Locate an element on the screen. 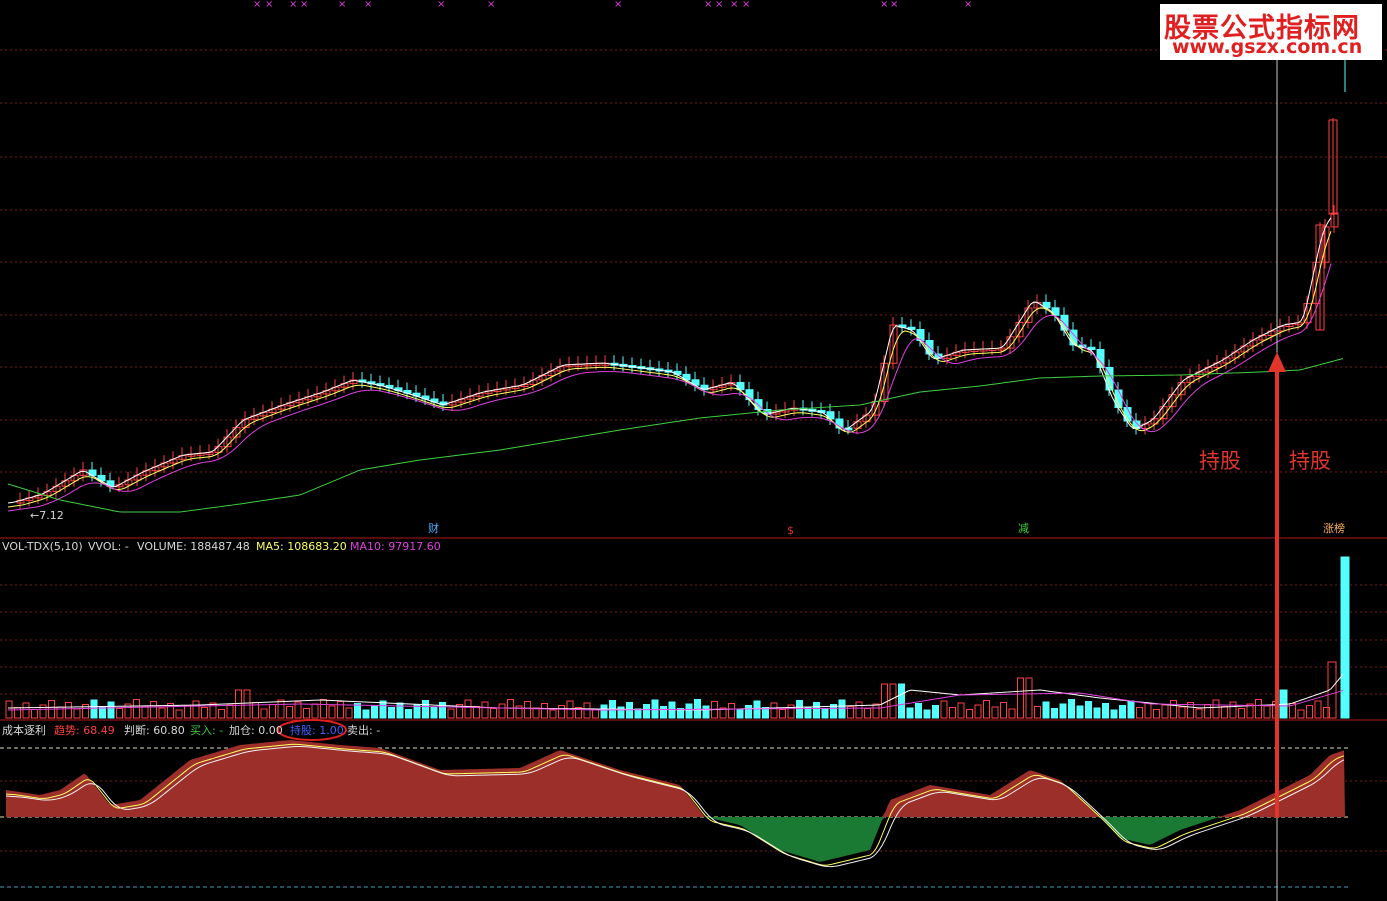 The image size is (1387, 901). event-marker-limit-up: 涨榜 is located at coordinates (1334, 528).